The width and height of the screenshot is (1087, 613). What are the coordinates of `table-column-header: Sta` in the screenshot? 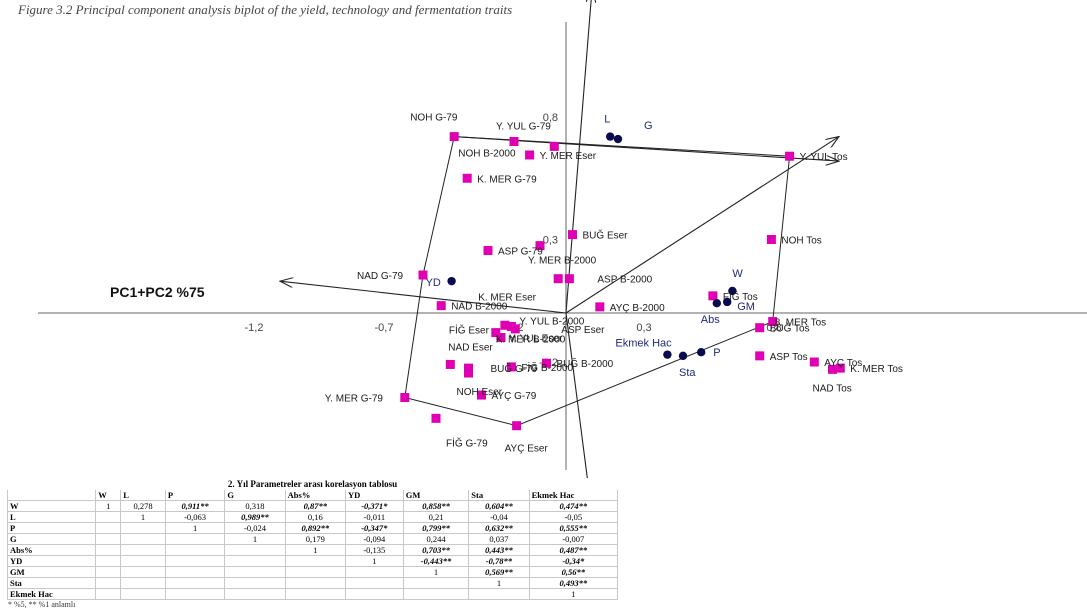 It's located at (499, 495).